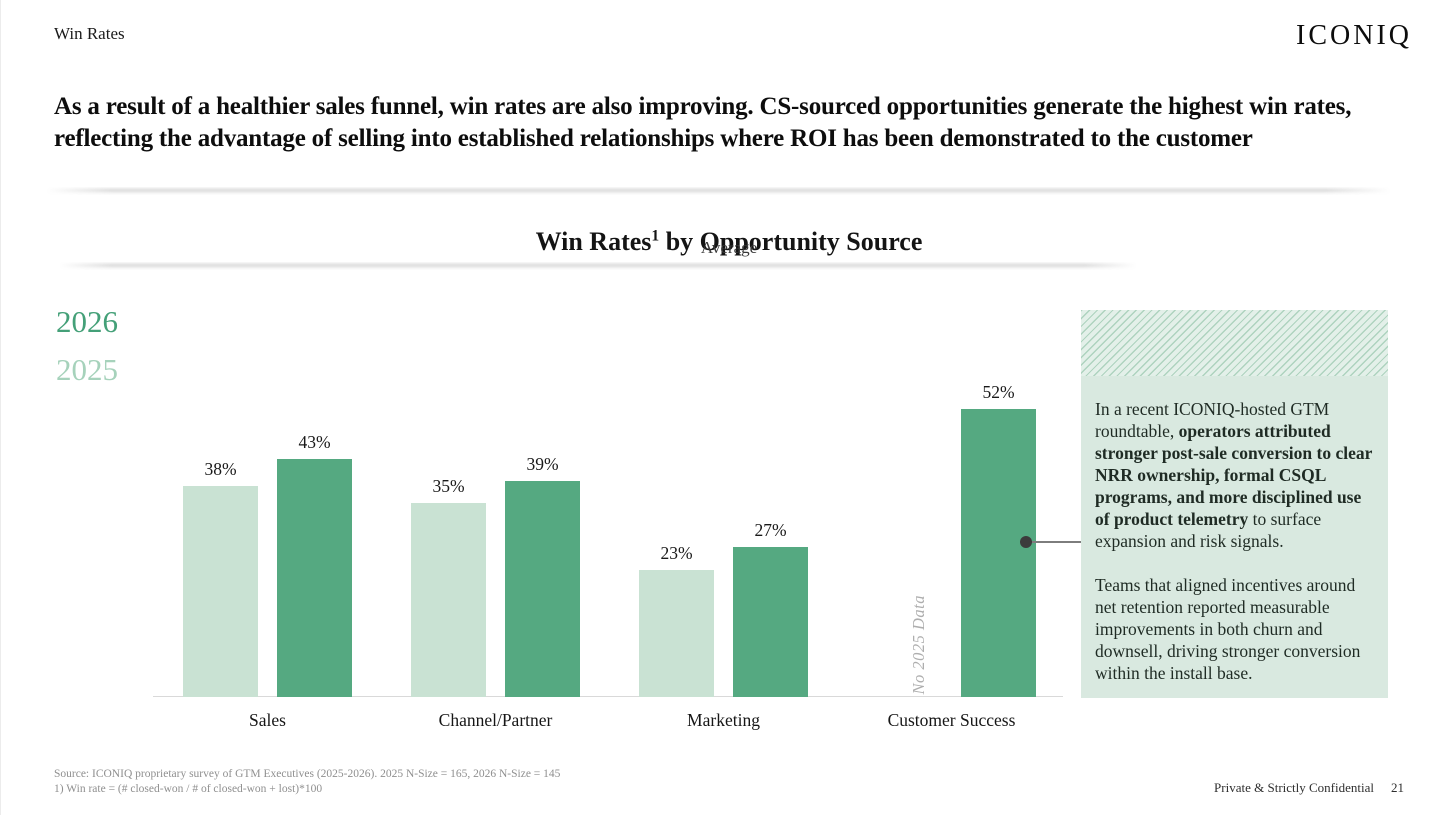  I want to click on chart-title-footnote-marker: 1, so click(655, 235).